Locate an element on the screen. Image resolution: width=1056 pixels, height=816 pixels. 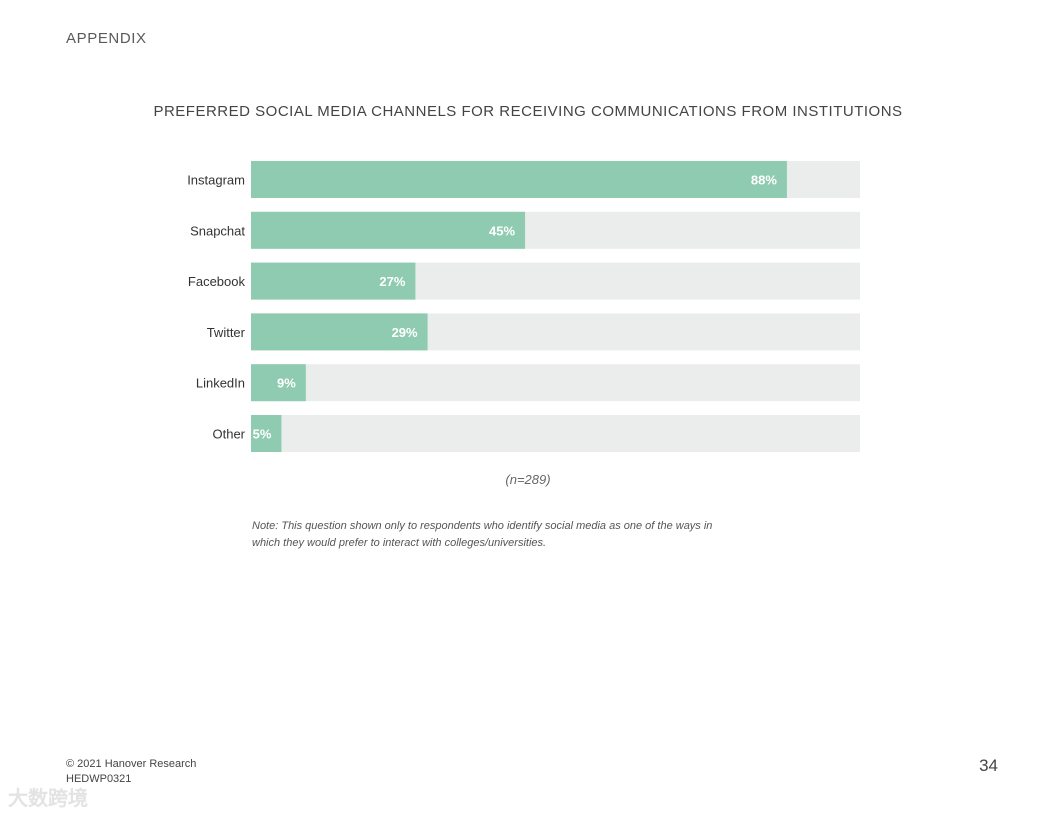
section-label: APPENDIX is located at coordinates (106, 38).